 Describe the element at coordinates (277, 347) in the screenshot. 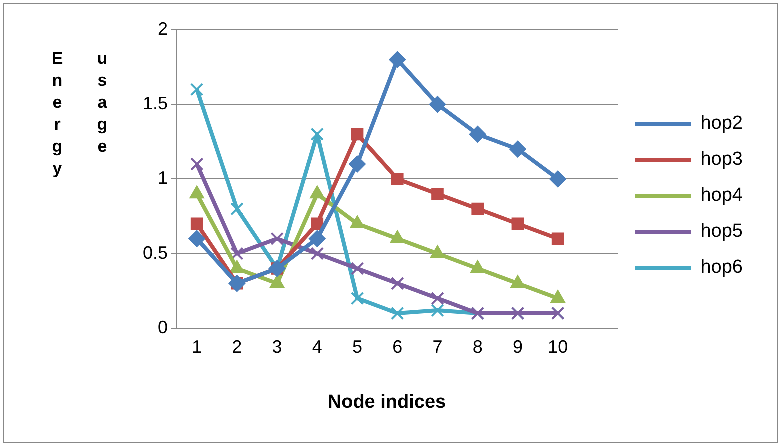

I see `x-tick-label: 3` at that location.